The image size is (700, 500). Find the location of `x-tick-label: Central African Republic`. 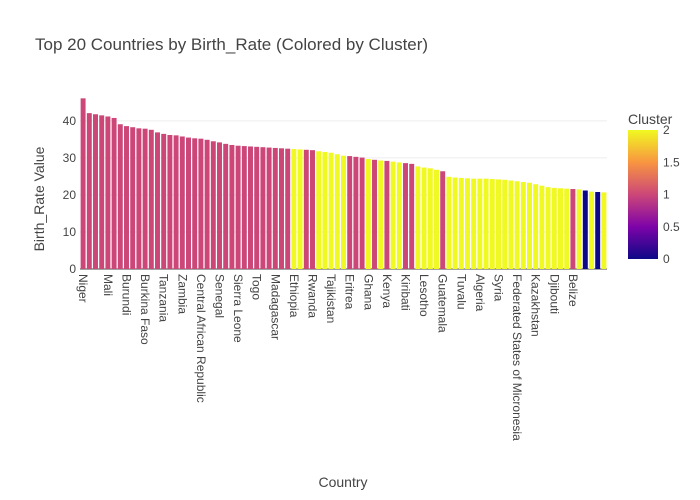

x-tick-label: Central African Republic is located at coordinates (201, 338).